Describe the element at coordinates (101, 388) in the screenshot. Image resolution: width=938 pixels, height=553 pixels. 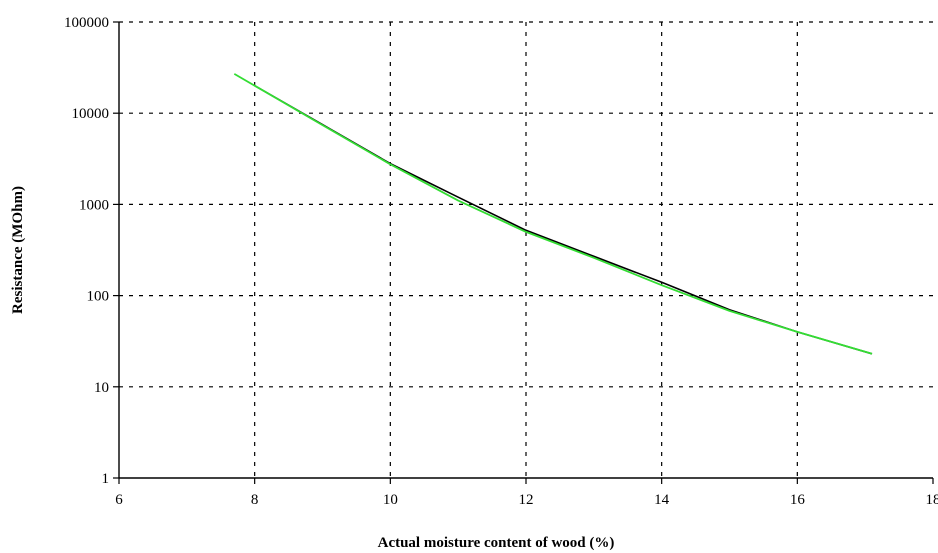
I see `y-tick-label: 10` at that location.